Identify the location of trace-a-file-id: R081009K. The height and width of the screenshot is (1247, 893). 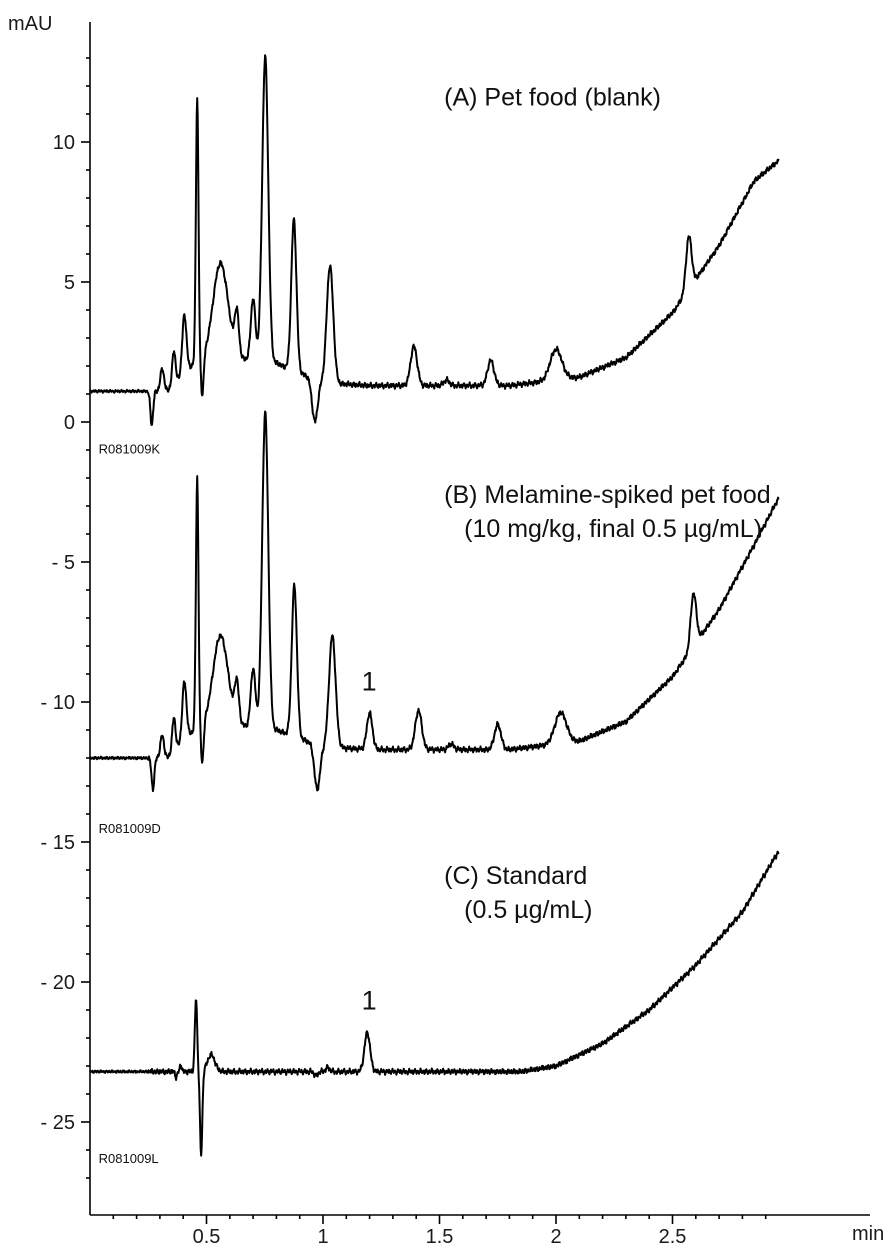
(130, 448).